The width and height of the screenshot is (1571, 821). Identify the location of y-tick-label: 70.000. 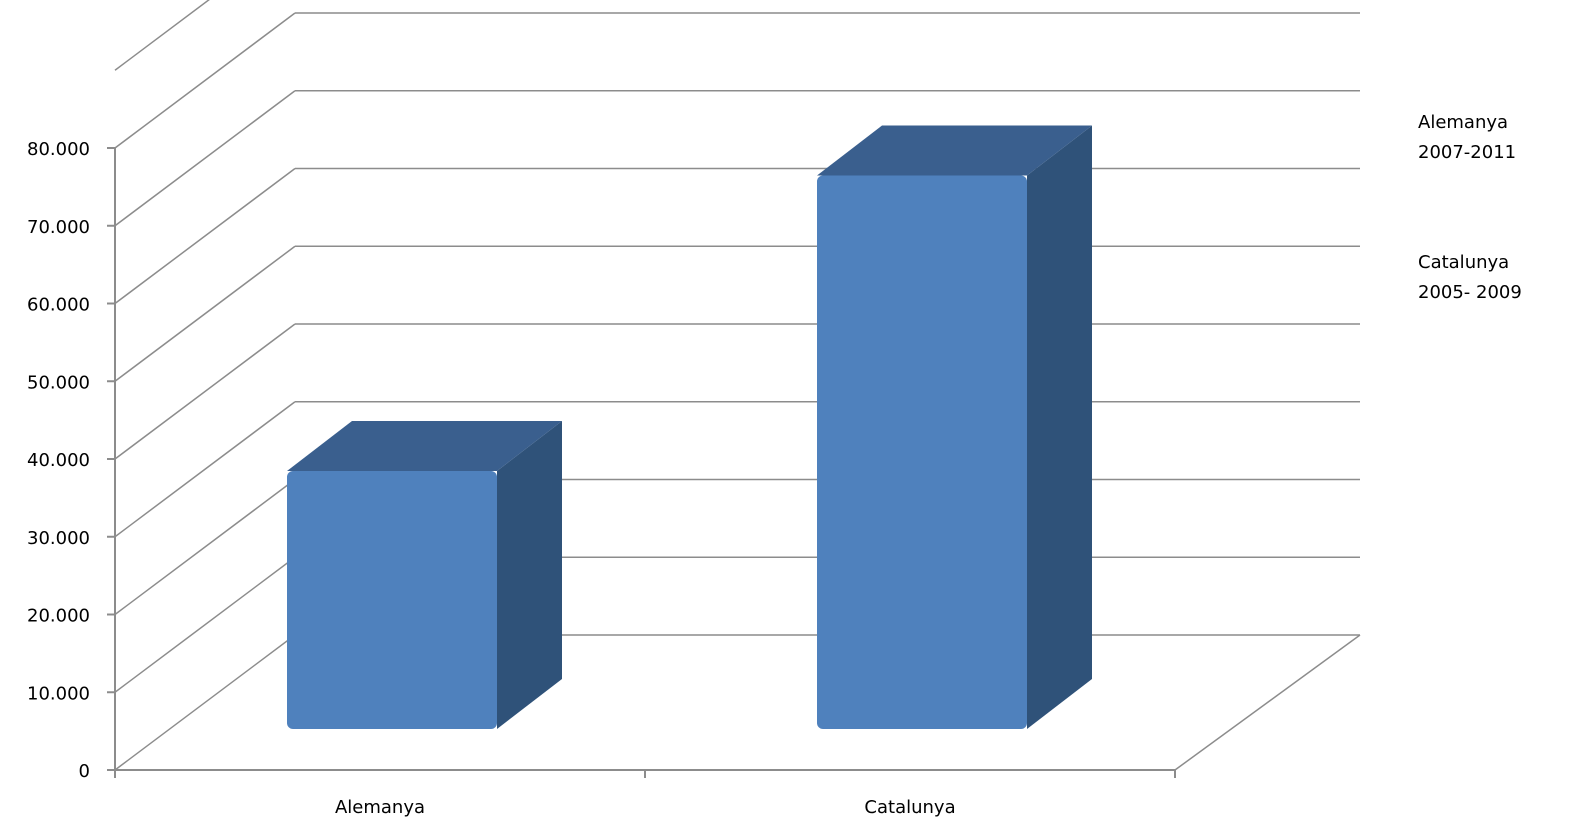
(58, 227).